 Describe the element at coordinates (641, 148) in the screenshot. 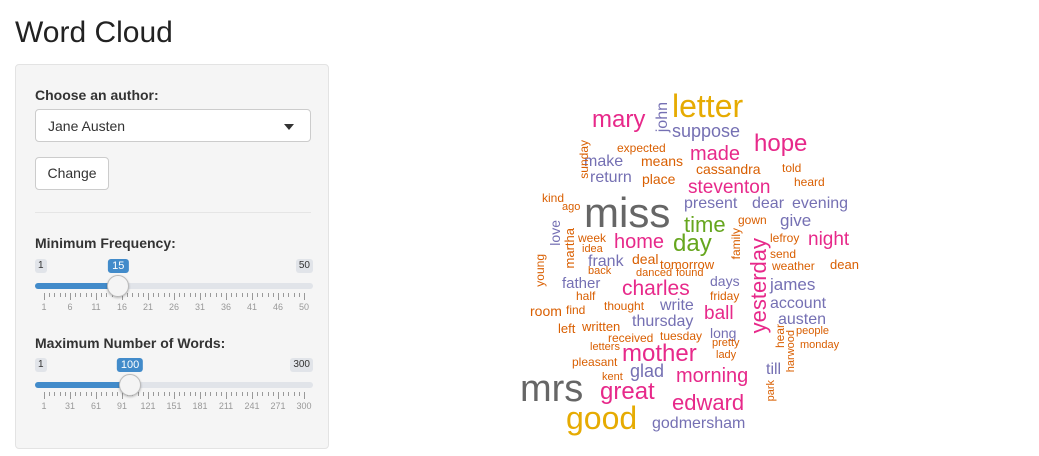

I see `cloud-word: expected` at that location.